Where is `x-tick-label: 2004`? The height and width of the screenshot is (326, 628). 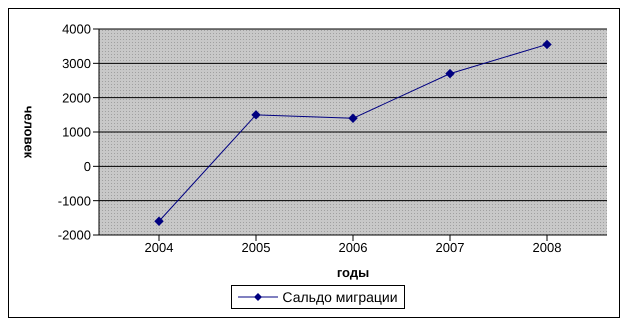
x-tick-label: 2004 is located at coordinates (159, 248).